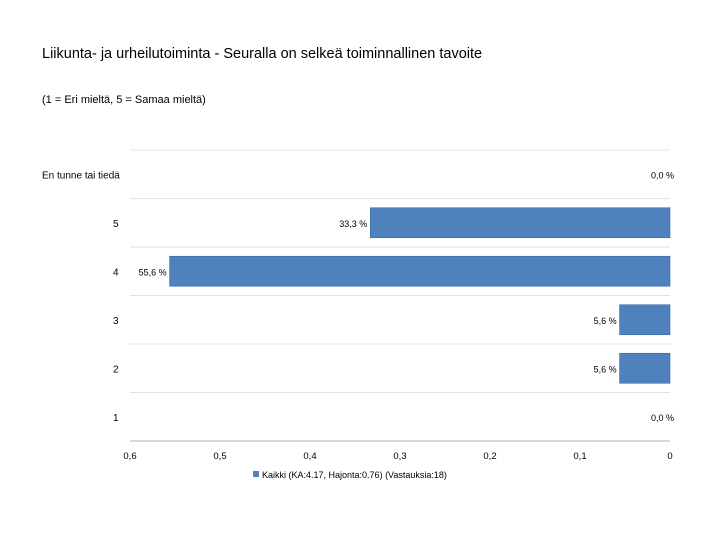 Image resolution: width=720 pixels, height=540 pixels. What do you see at coordinates (353, 224) in the screenshot?
I see `data-label: 33,3 %` at bounding box center [353, 224].